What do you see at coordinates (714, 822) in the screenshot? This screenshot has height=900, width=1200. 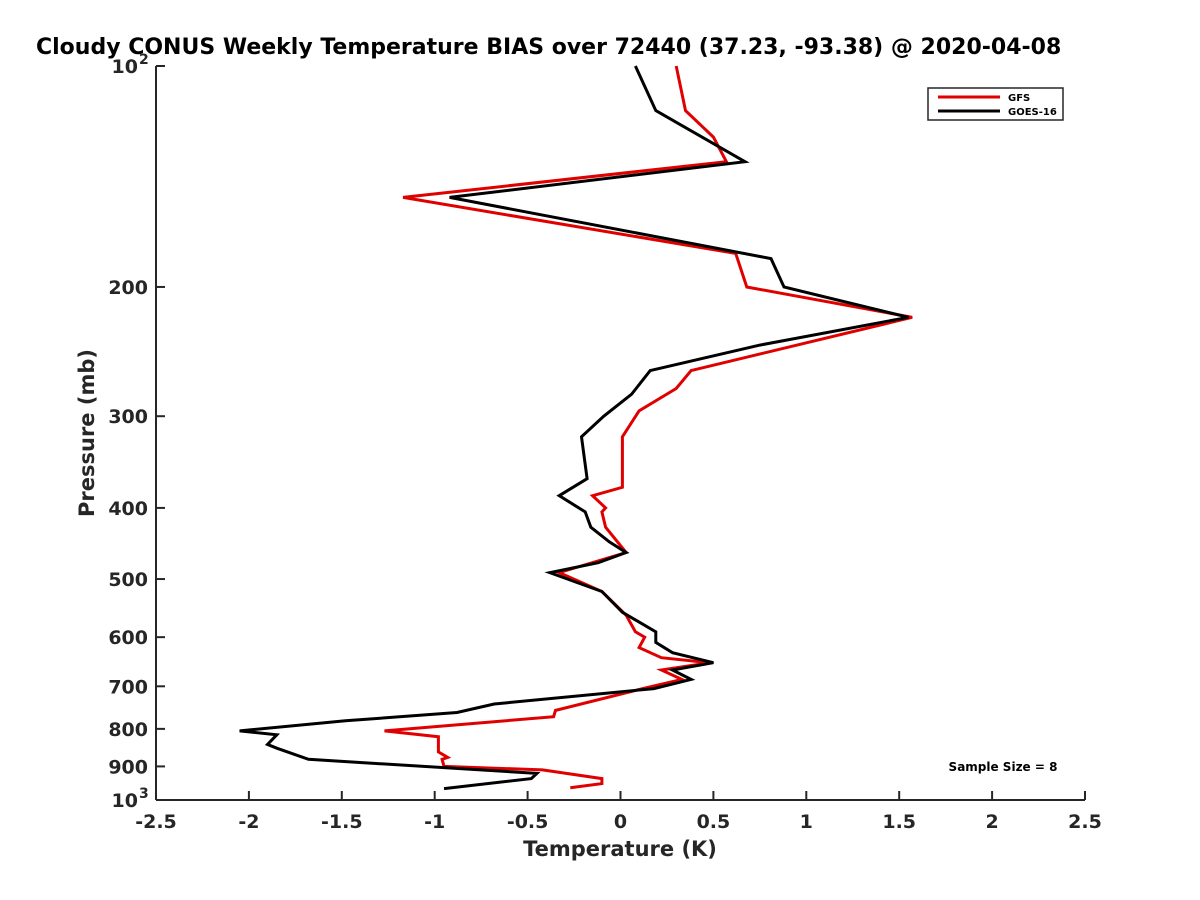 I see `x-tick-label: 0.5` at bounding box center [714, 822].